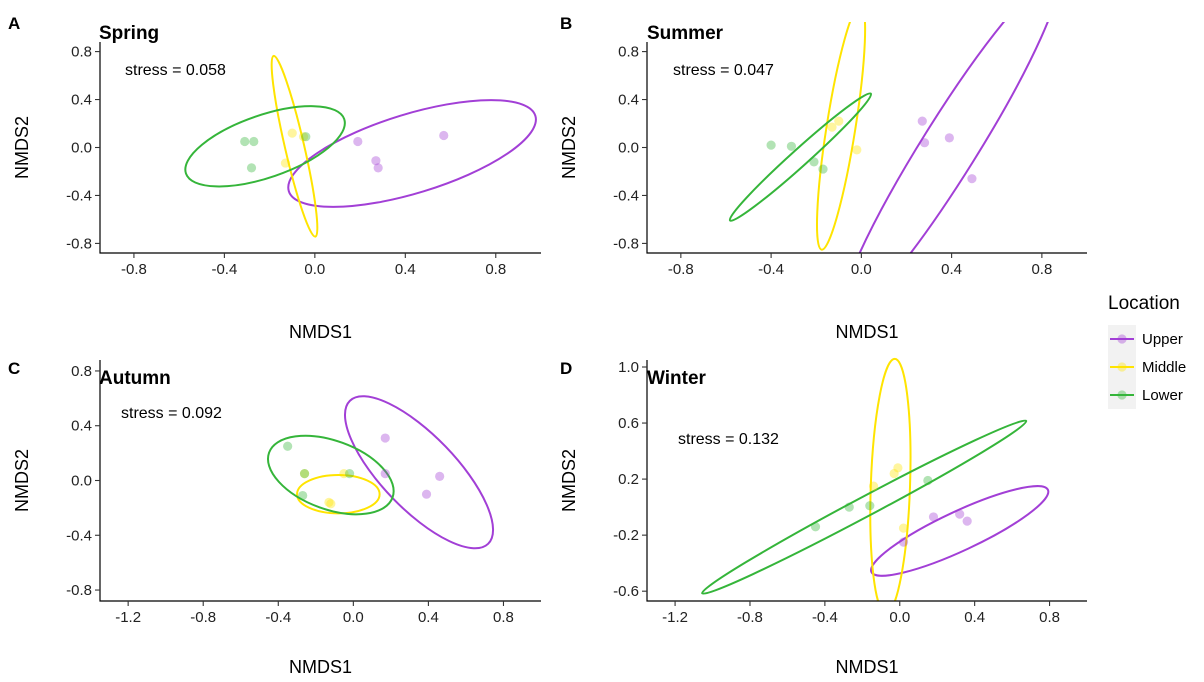 This screenshot has width=1204, height=682. What do you see at coordinates (1147, 351) in the screenshot?
I see `legend: Location Upper Middle Lower` at bounding box center [1147, 351].